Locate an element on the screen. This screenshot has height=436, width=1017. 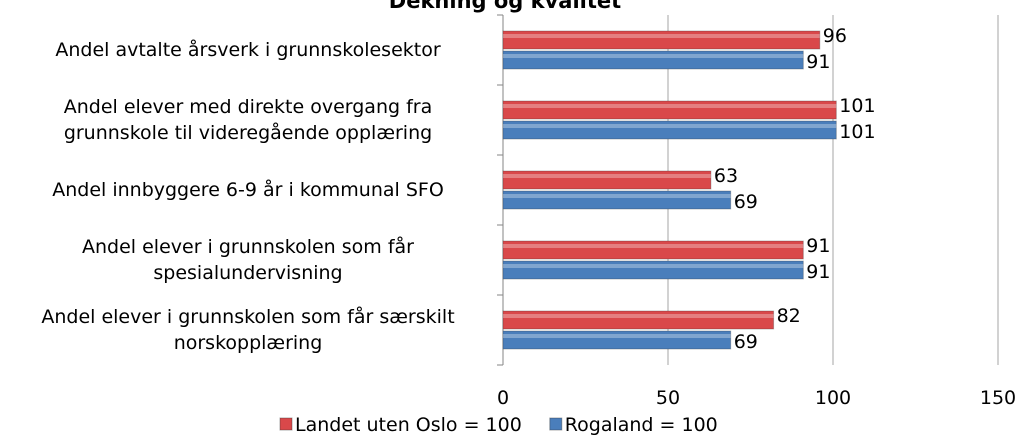
value-label: 63 is located at coordinates (726, 176).